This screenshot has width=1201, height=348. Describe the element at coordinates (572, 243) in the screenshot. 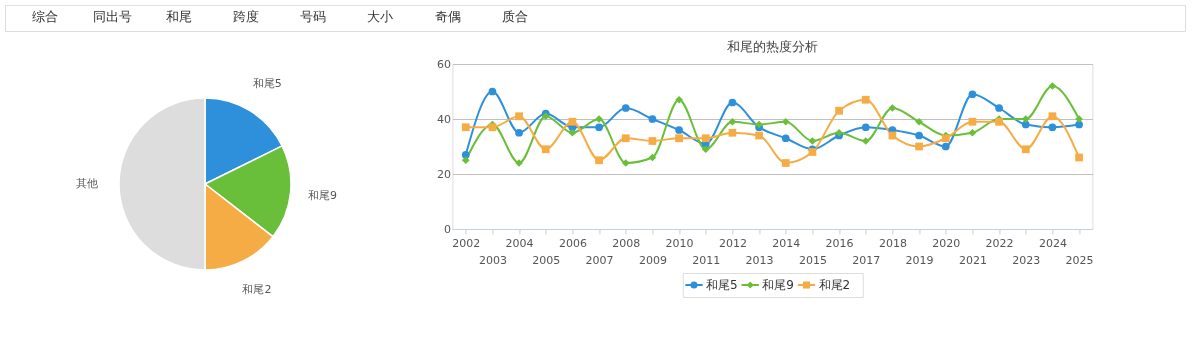

I see `x-tick-label: 2006` at that location.